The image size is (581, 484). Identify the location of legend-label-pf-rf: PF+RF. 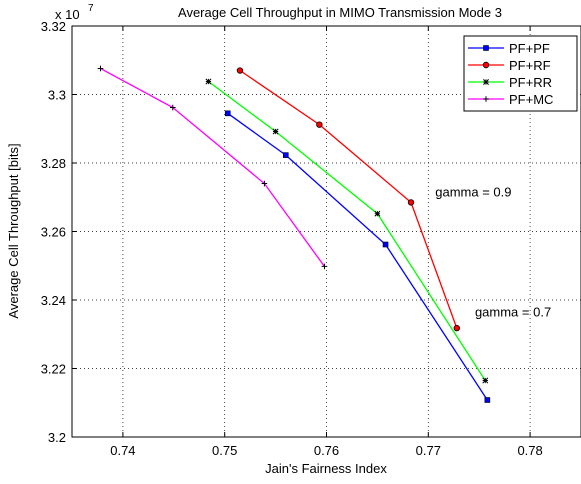
(530, 65).